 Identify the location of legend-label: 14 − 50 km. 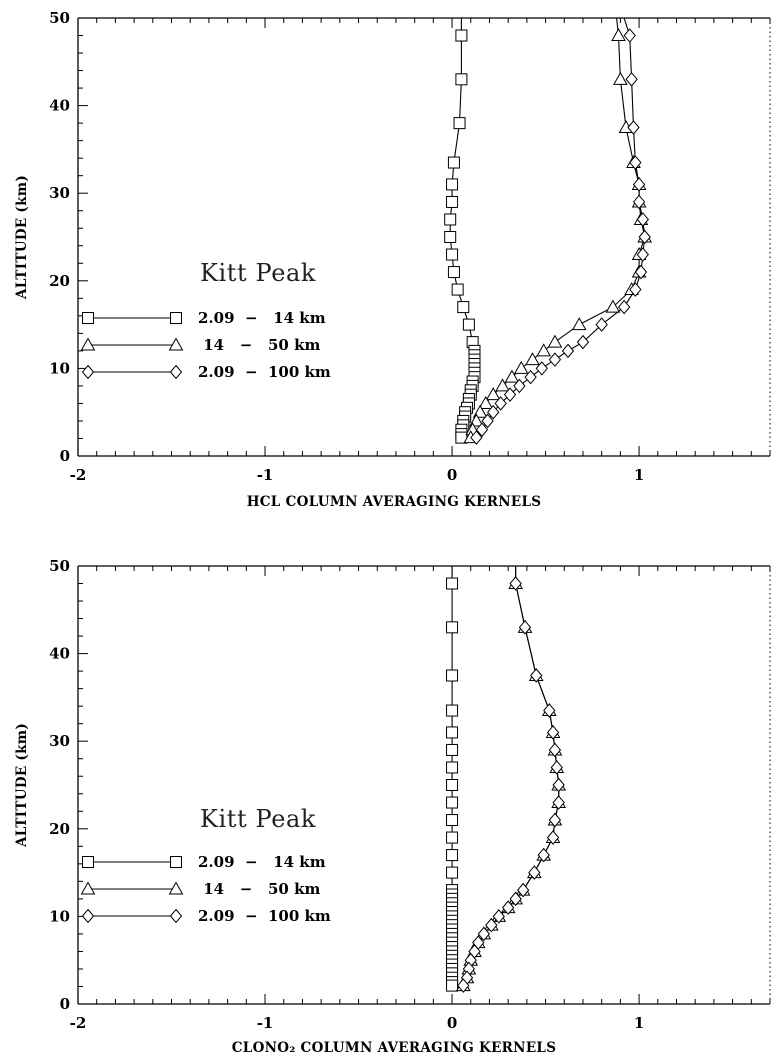
(259, 345).